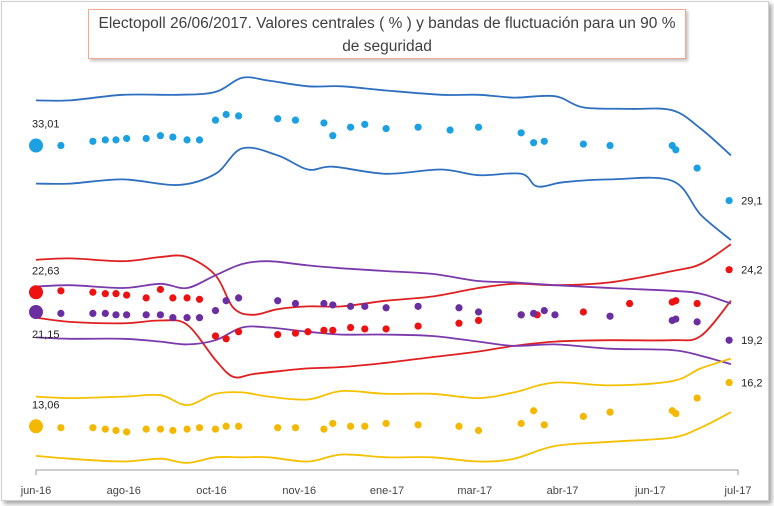  I want to click on x-tick-label: oct-16, so click(211, 491).